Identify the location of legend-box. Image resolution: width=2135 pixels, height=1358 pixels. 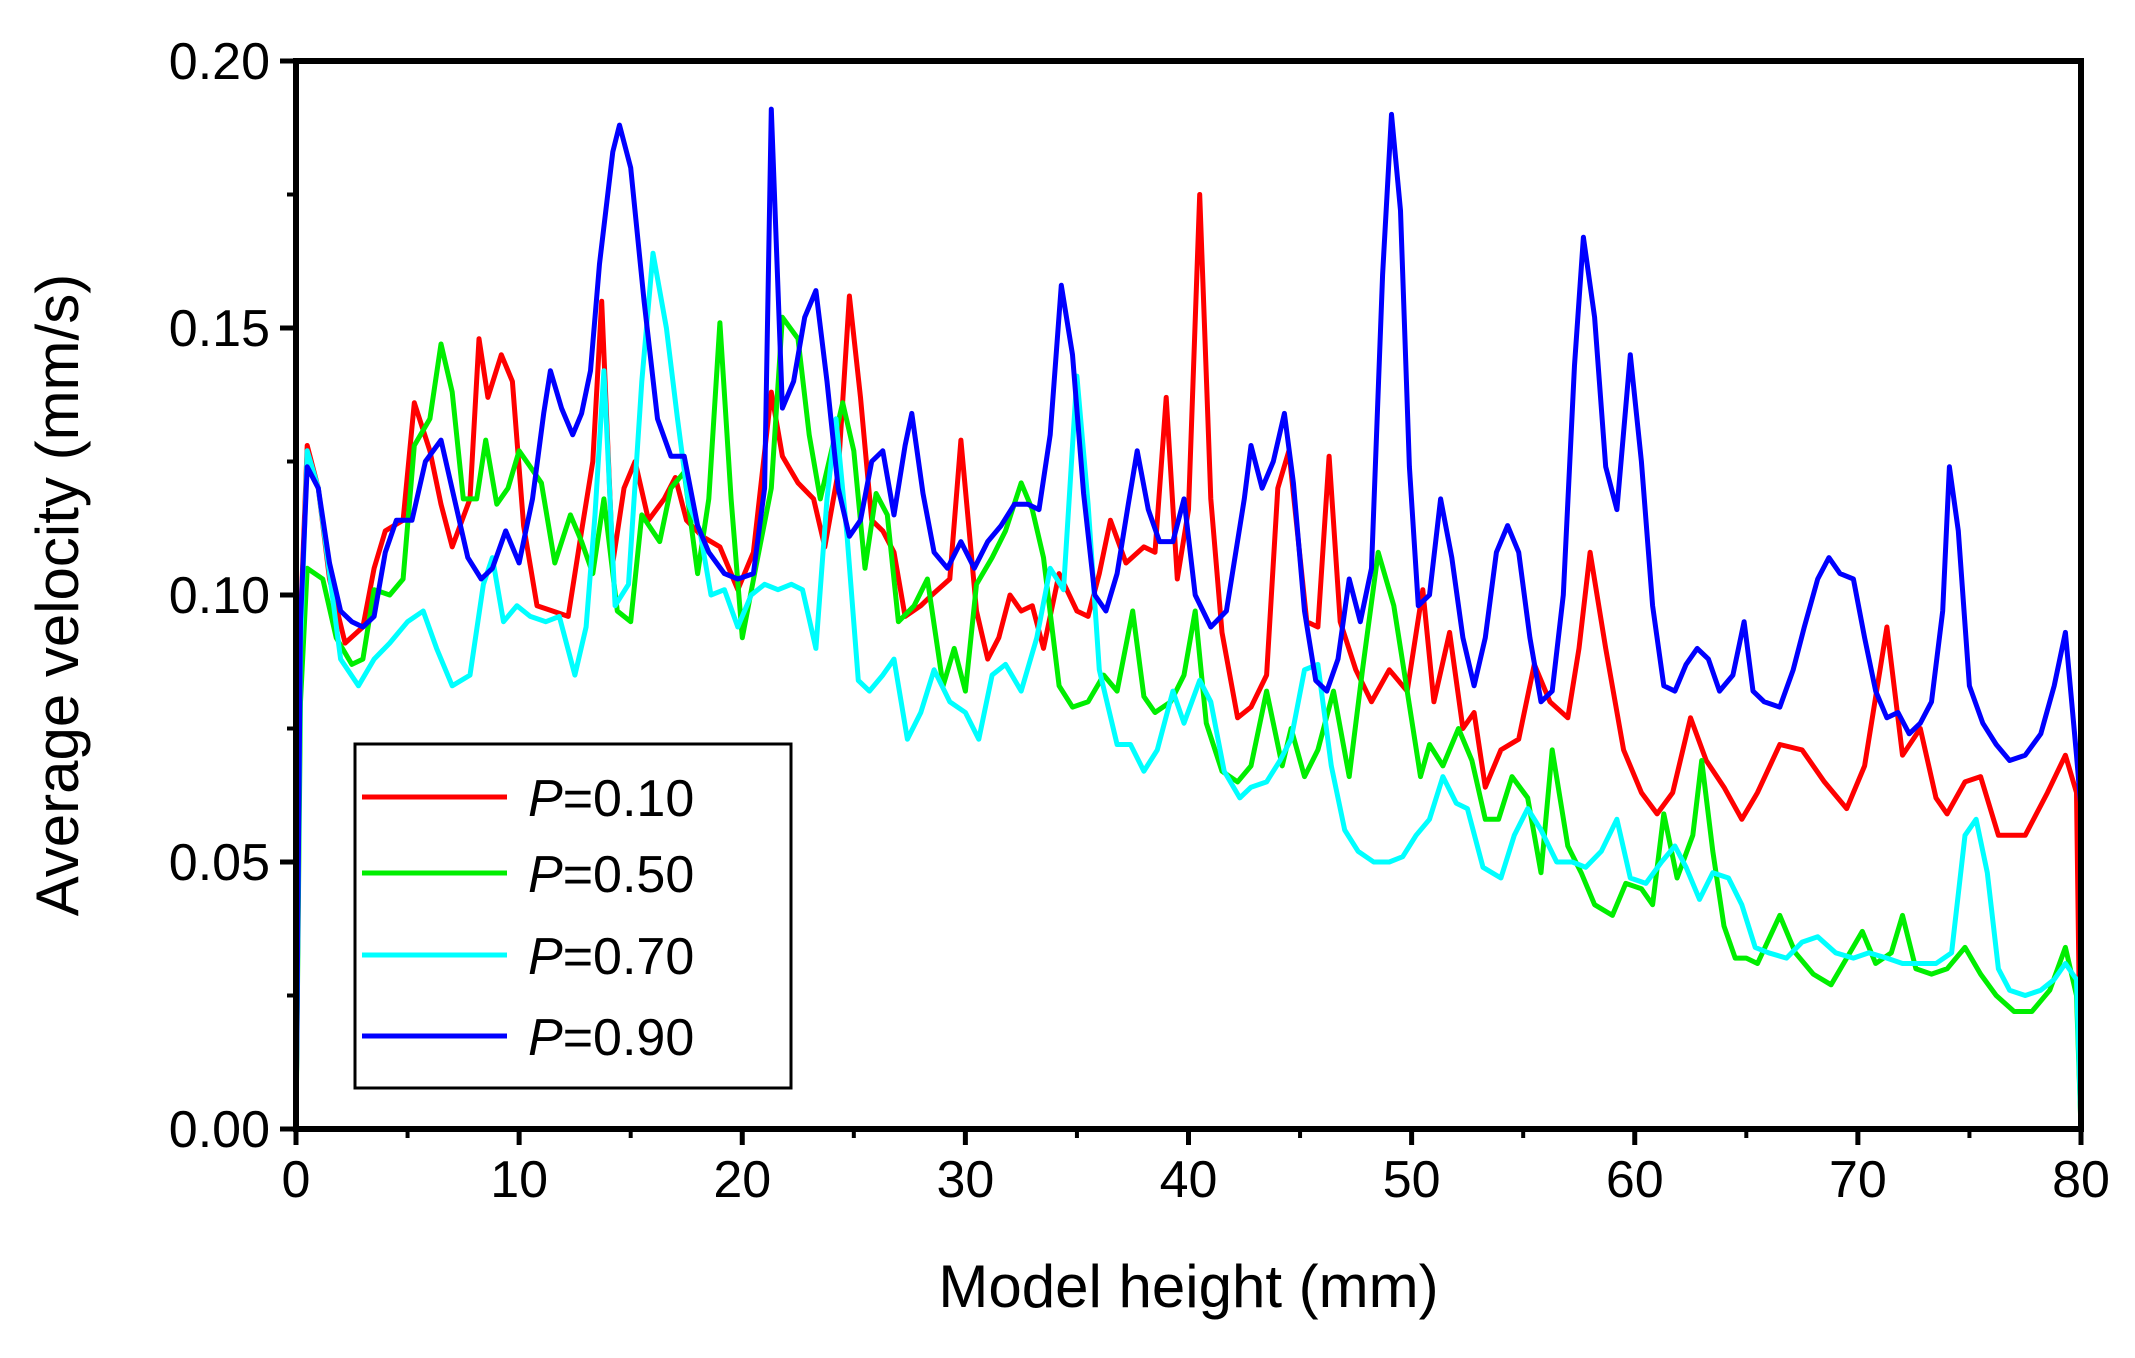
(573, 916).